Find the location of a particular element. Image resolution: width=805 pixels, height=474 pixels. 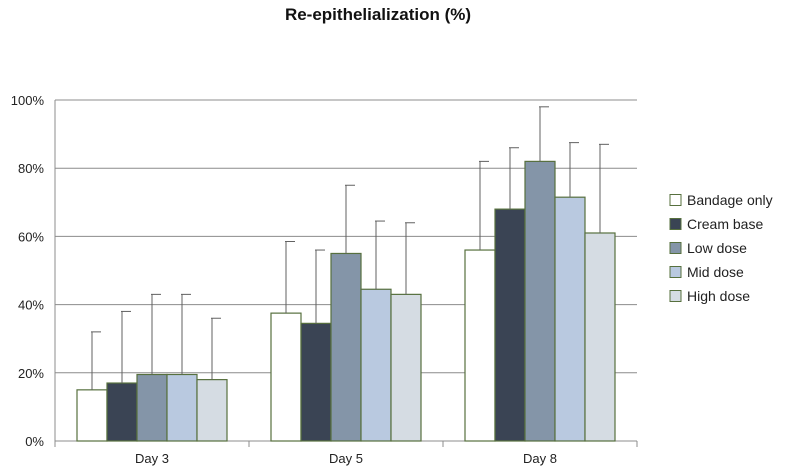

y-tick-label: 20% is located at coordinates (31, 373).